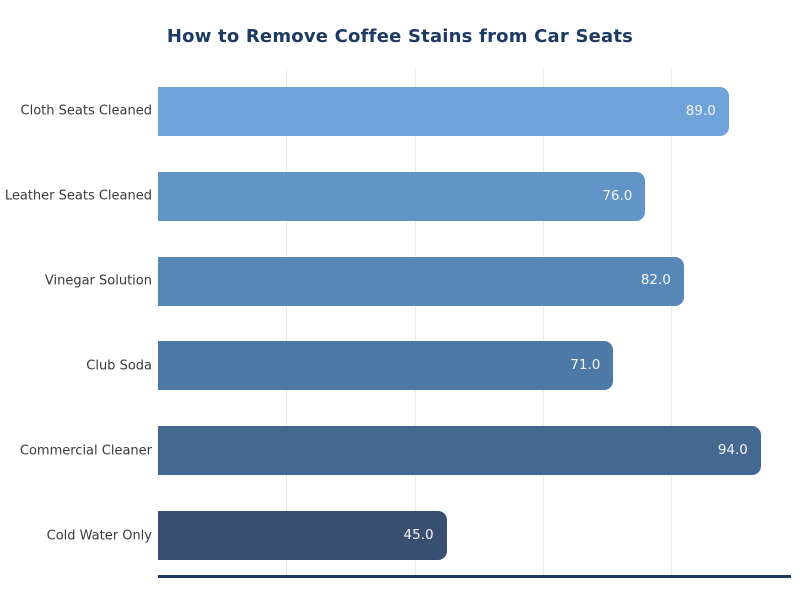  I want to click on category-label: Leather Seats Cleaned, so click(78, 196).